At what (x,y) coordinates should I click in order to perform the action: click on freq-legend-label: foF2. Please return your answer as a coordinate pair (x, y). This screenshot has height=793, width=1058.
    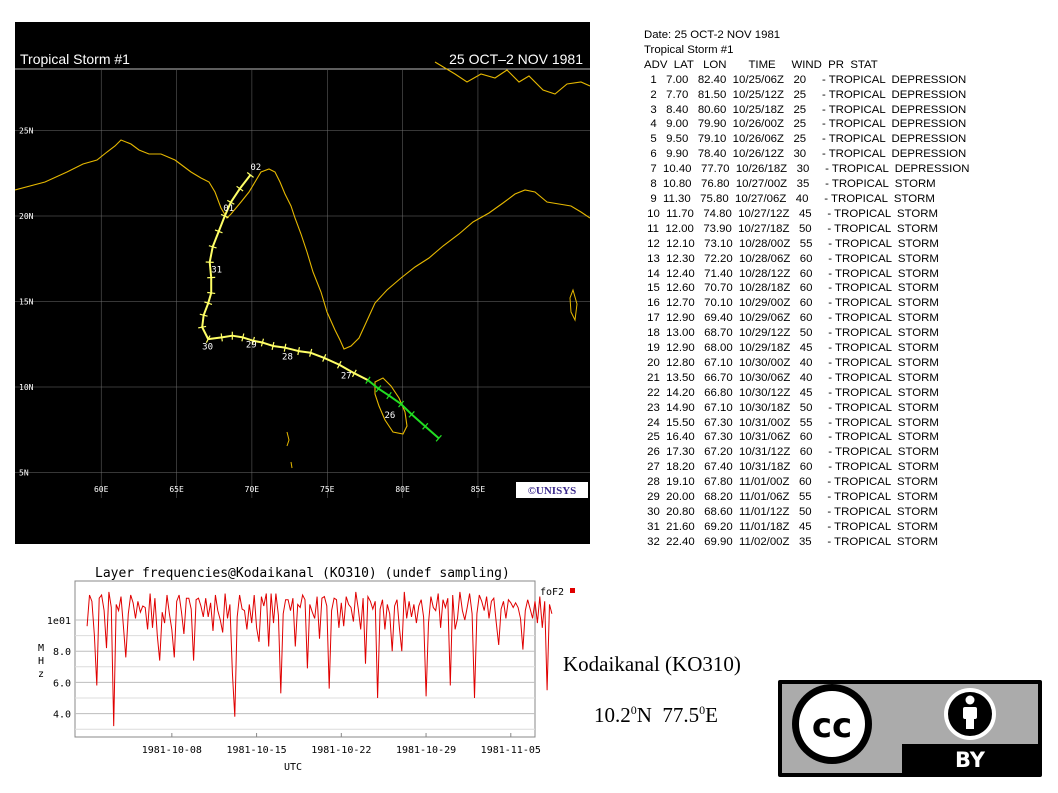
    Looking at the image, I should click on (552, 592).